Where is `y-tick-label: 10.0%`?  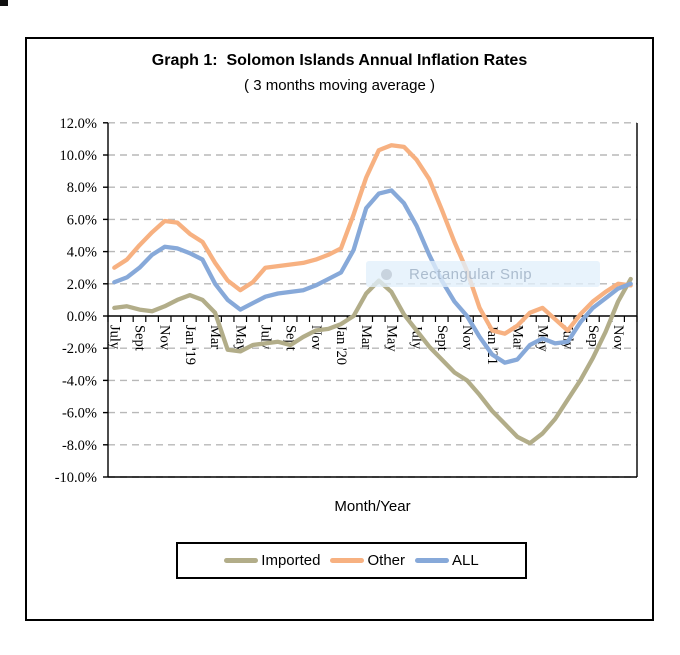 y-tick-label: 10.0% is located at coordinates (78, 156).